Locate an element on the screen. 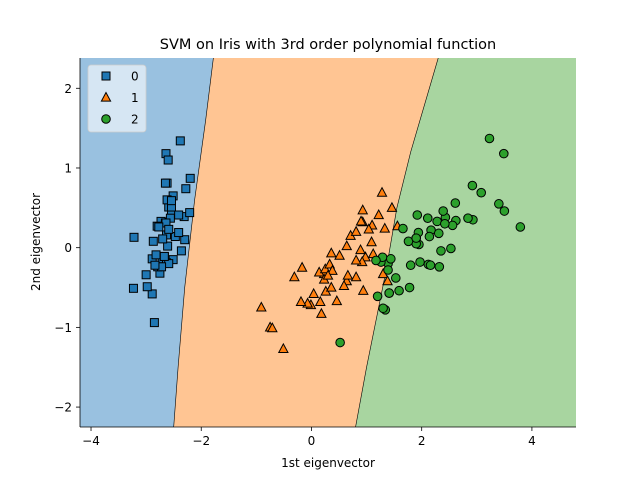 This screenshot has height=480, width=640. x-tick-label: 4 is located at coordinates (532, 441).